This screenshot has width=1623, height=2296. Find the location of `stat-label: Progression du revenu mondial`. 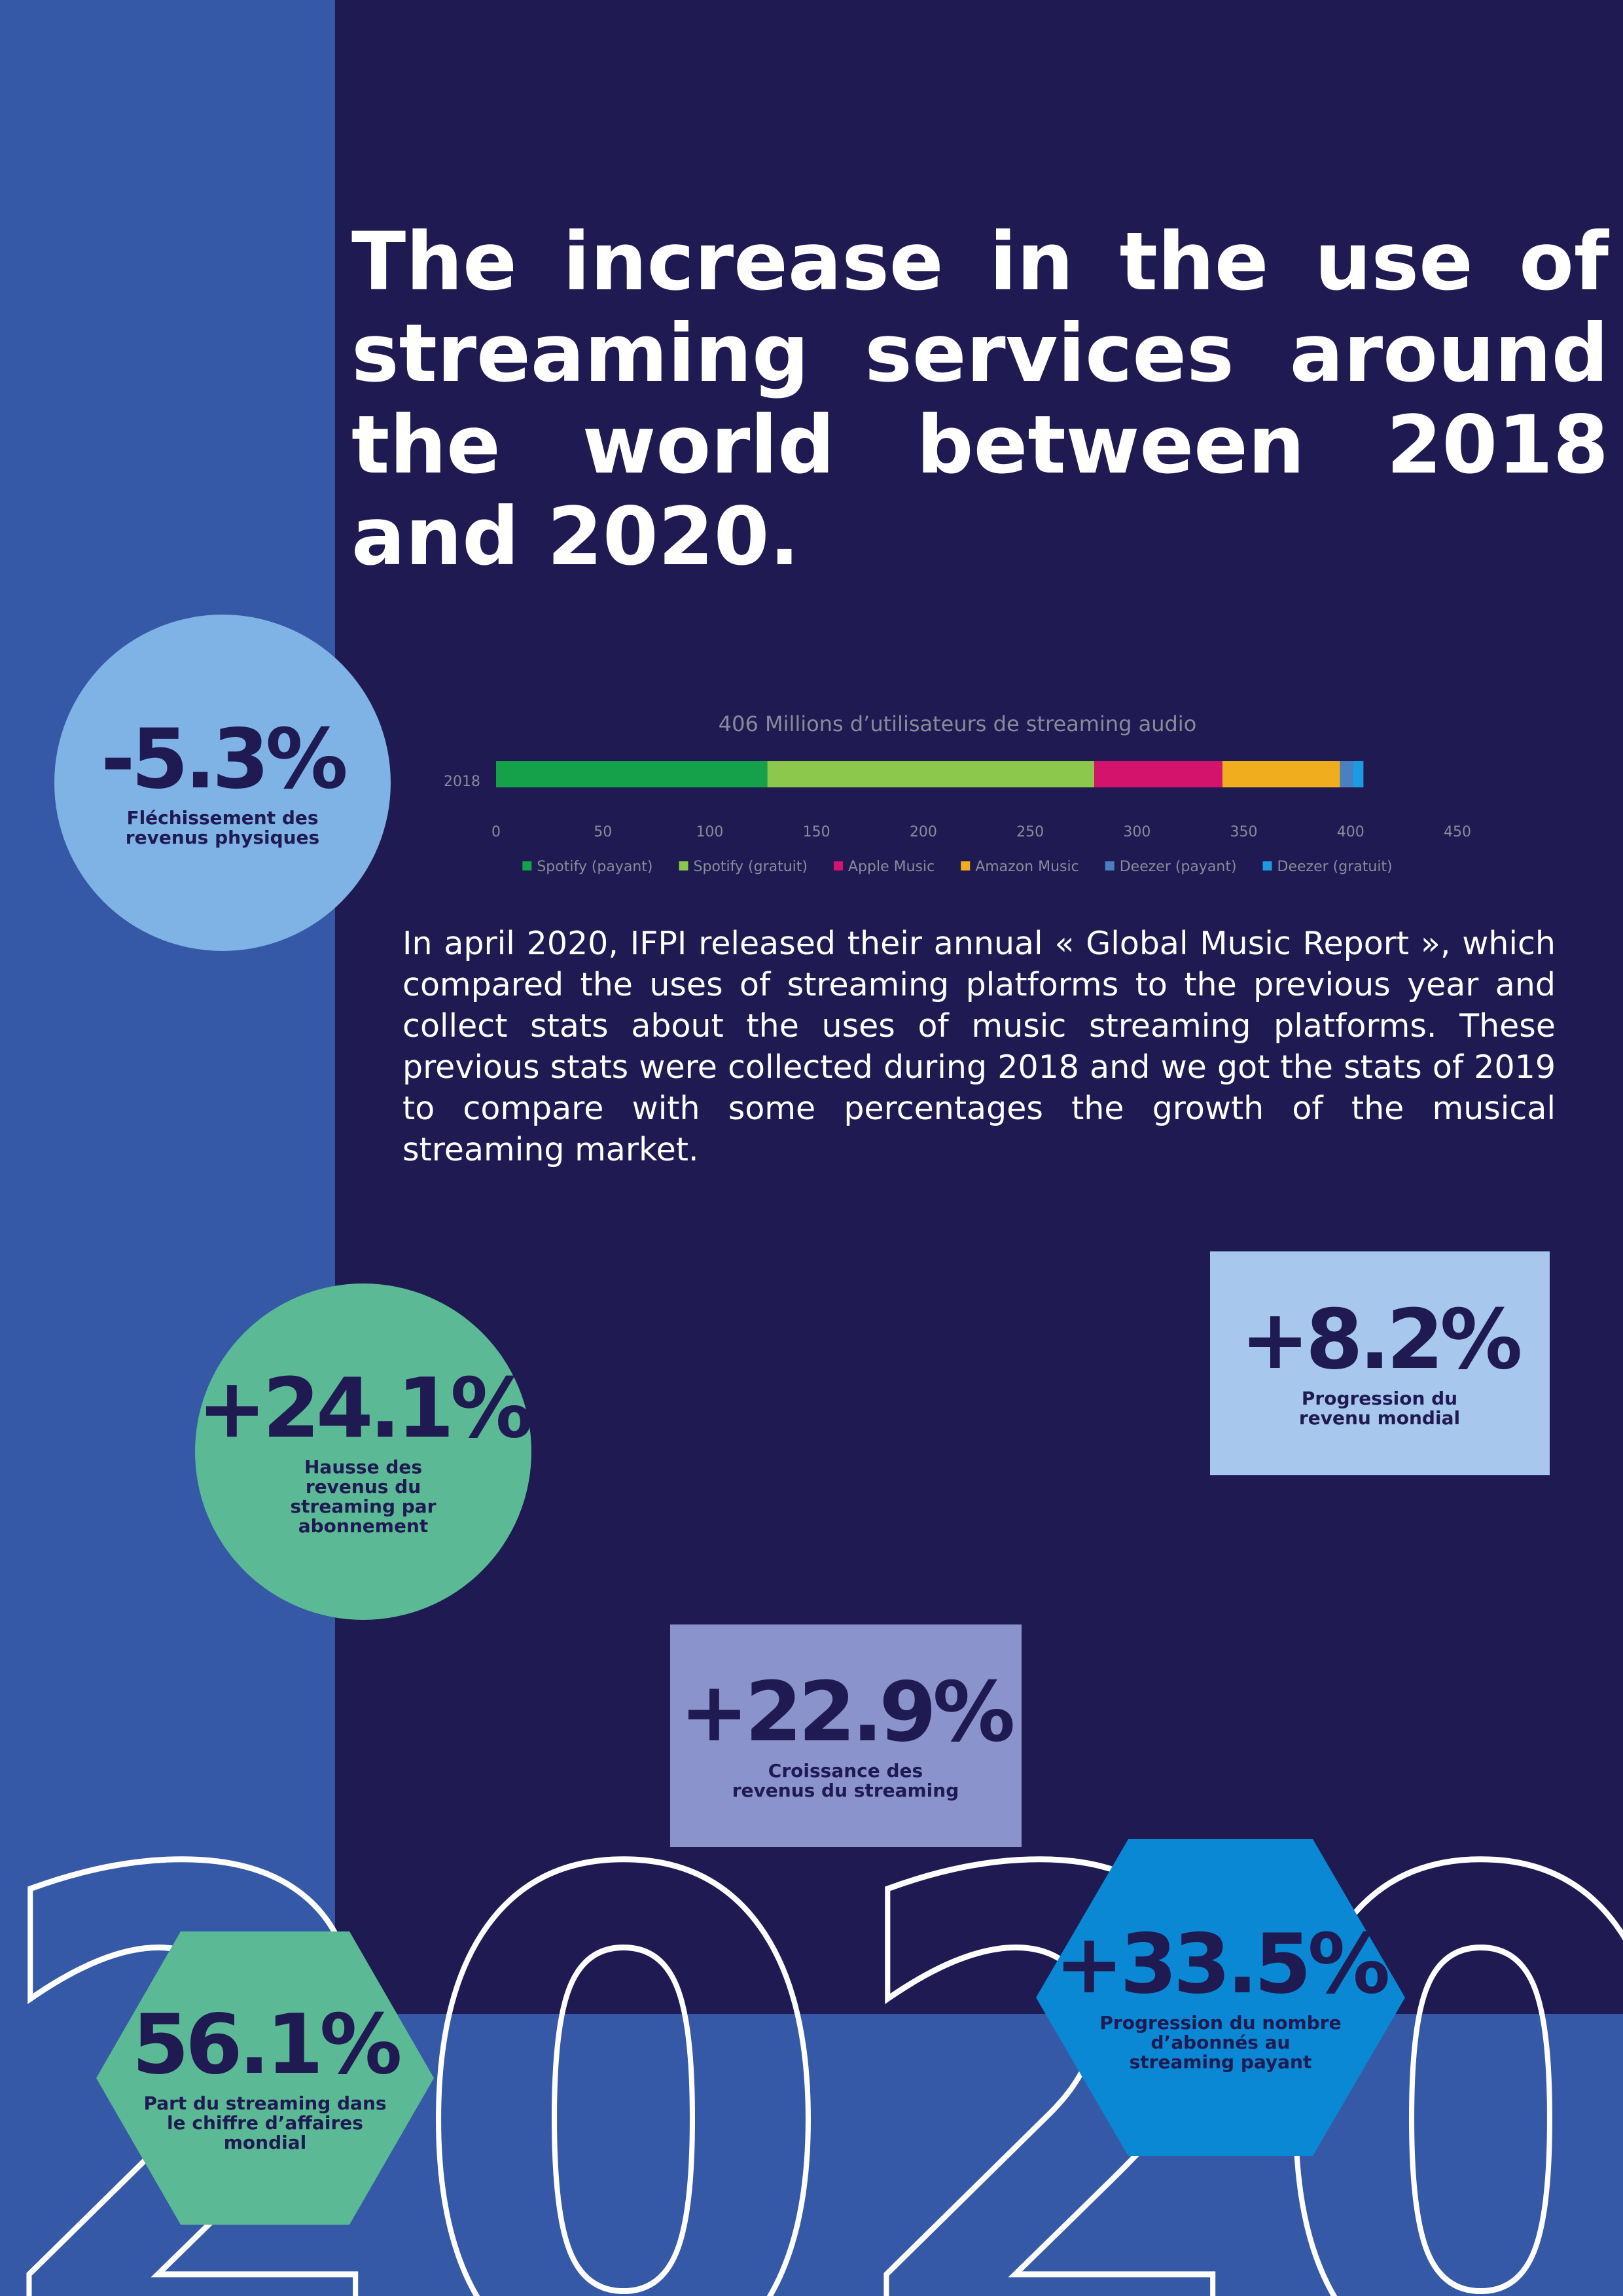

stat-label: Progression du revenu mondial is located at coordinates (1380, 1408).